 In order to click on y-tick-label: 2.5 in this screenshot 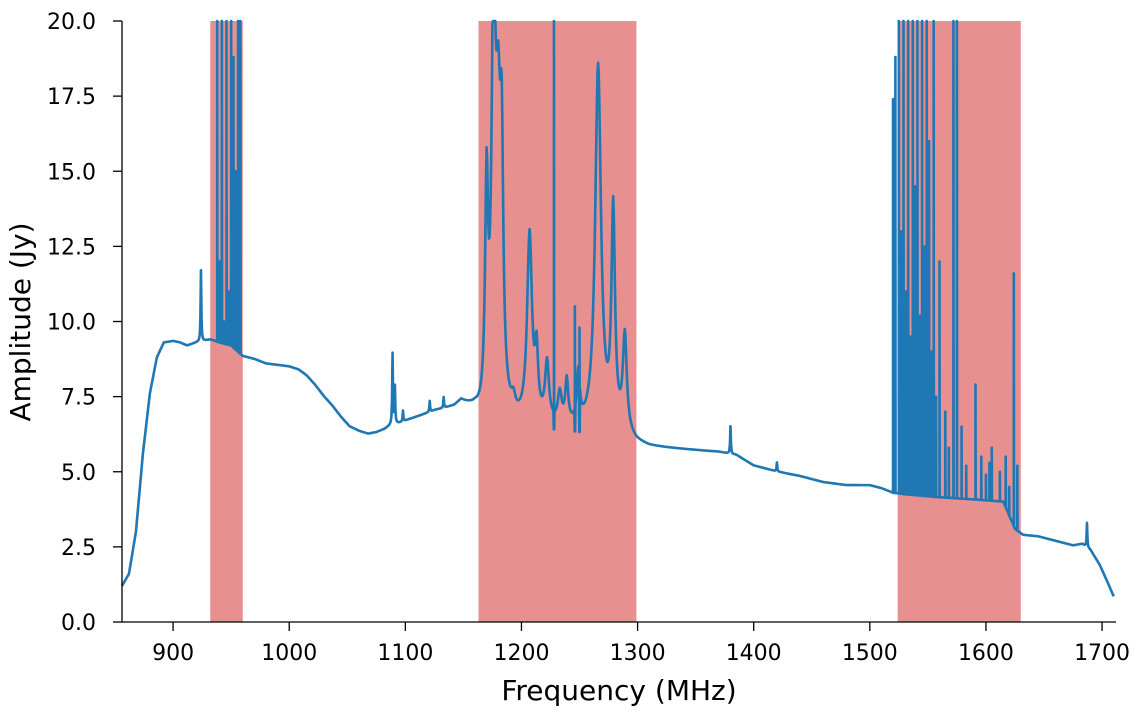, I will do `click(78, 548)`.